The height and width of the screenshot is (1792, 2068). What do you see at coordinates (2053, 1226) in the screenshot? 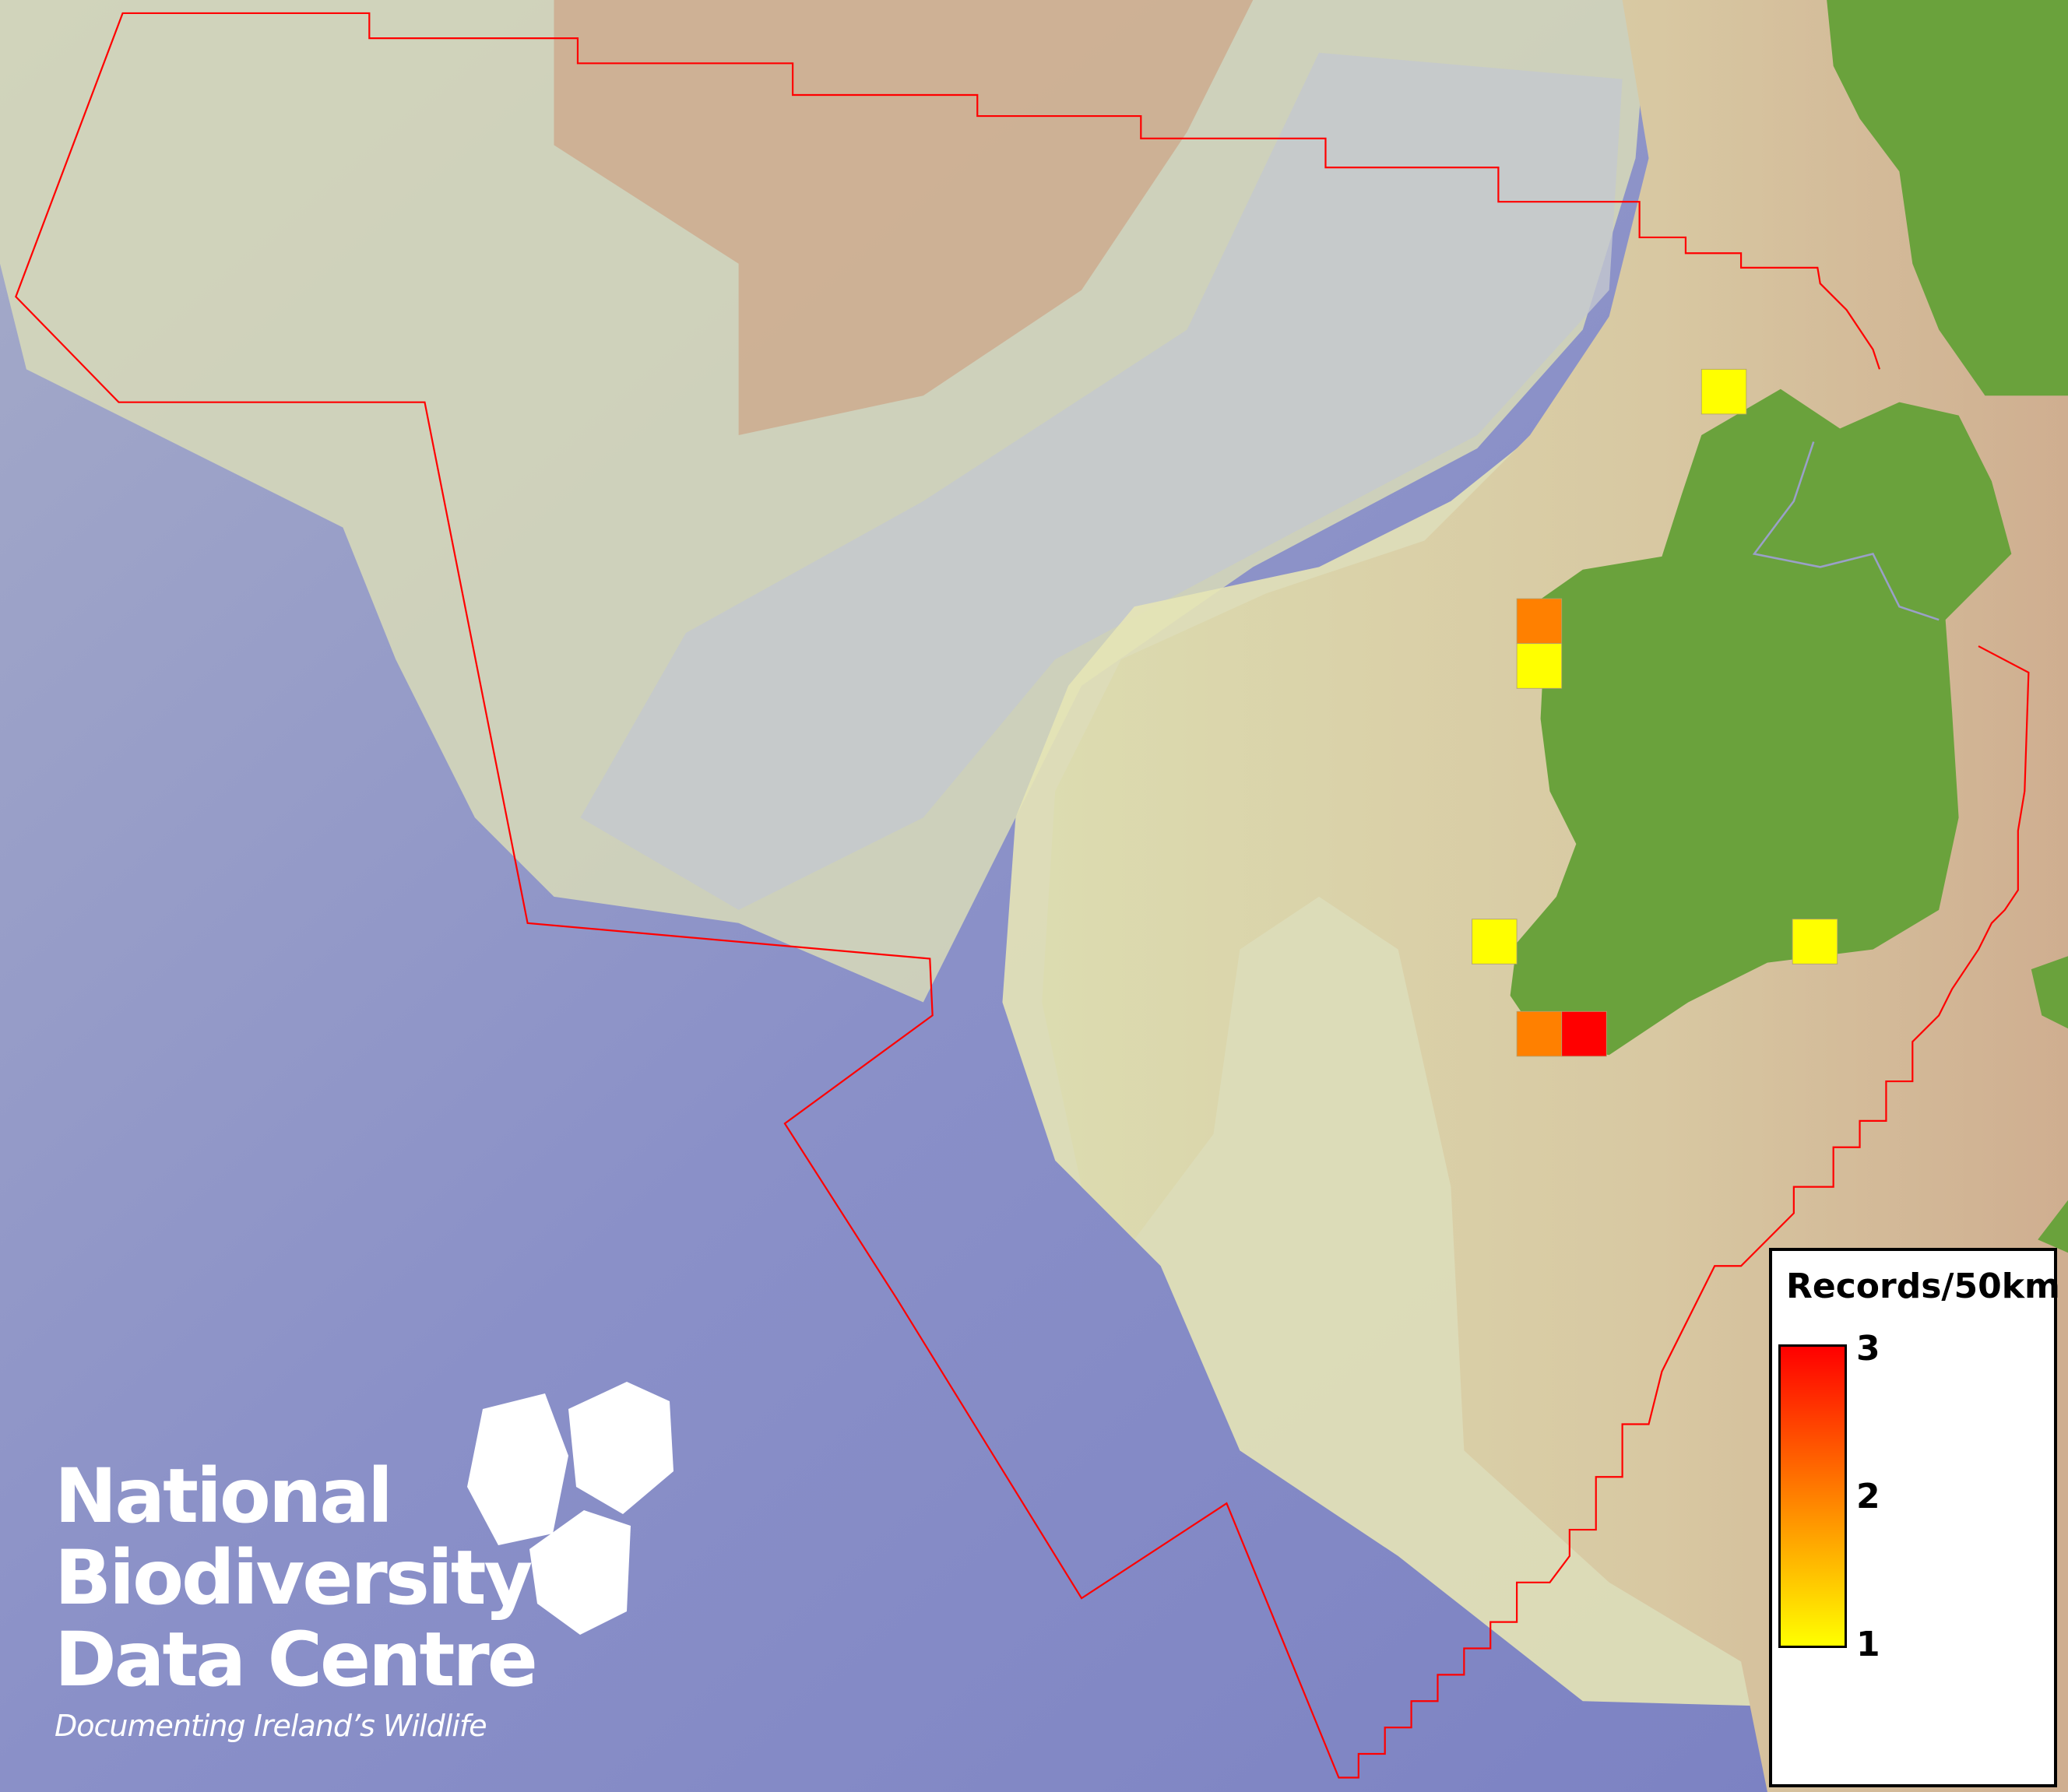
I see `land-cornwall` at bounding box center [2053, 1226].